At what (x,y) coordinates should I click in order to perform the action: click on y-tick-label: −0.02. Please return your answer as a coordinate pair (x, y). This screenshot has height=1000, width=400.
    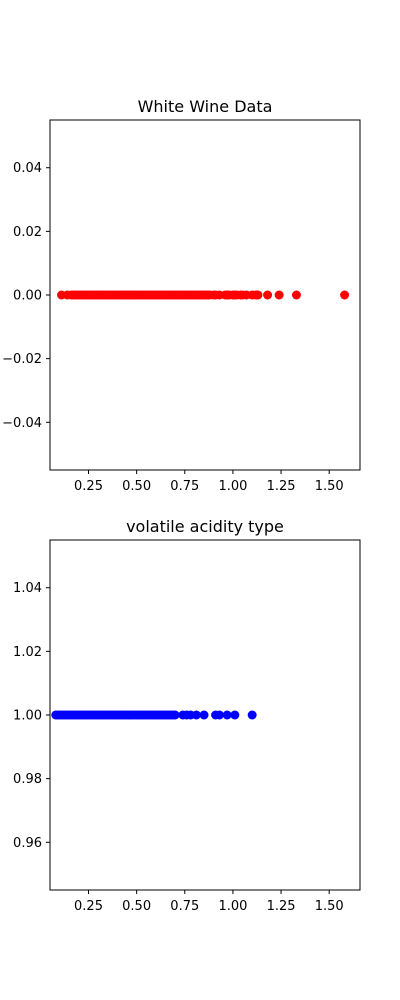
    Looking at the image, I should click on (22, 359).